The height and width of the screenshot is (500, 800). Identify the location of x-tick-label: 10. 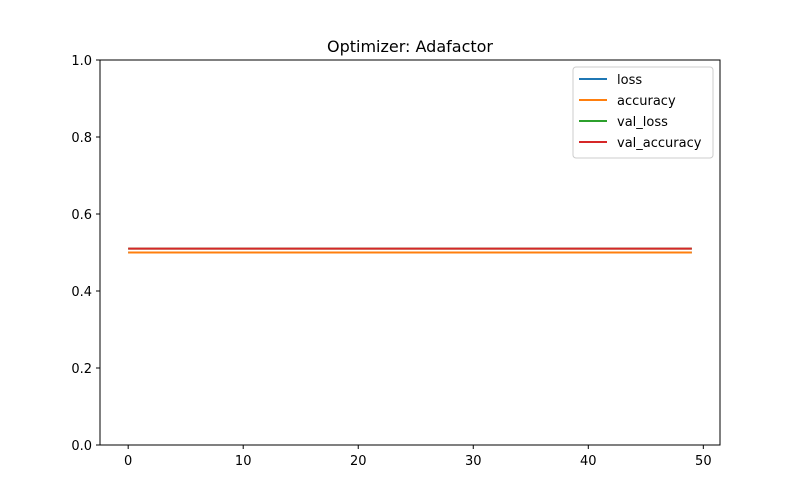
(243, 461).